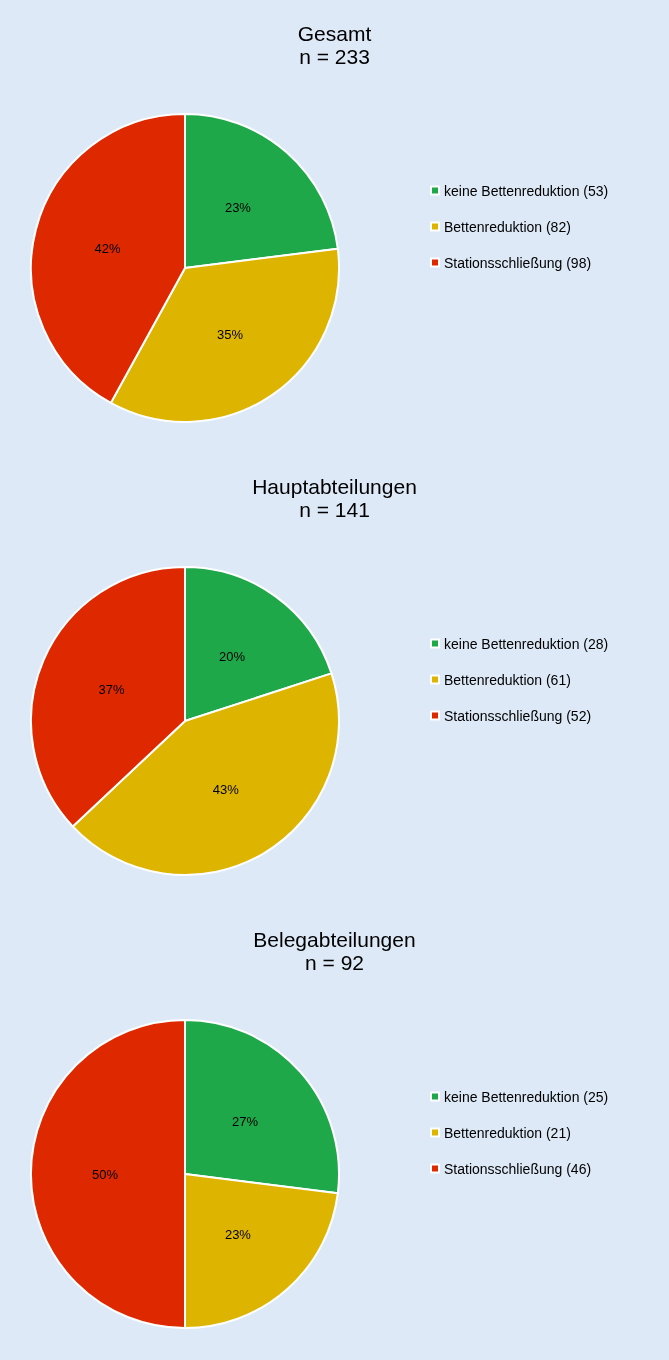 This screenshot has height=1360, width=669. I want to click on chart-title: Belegabteilungen, so click(334, 939).